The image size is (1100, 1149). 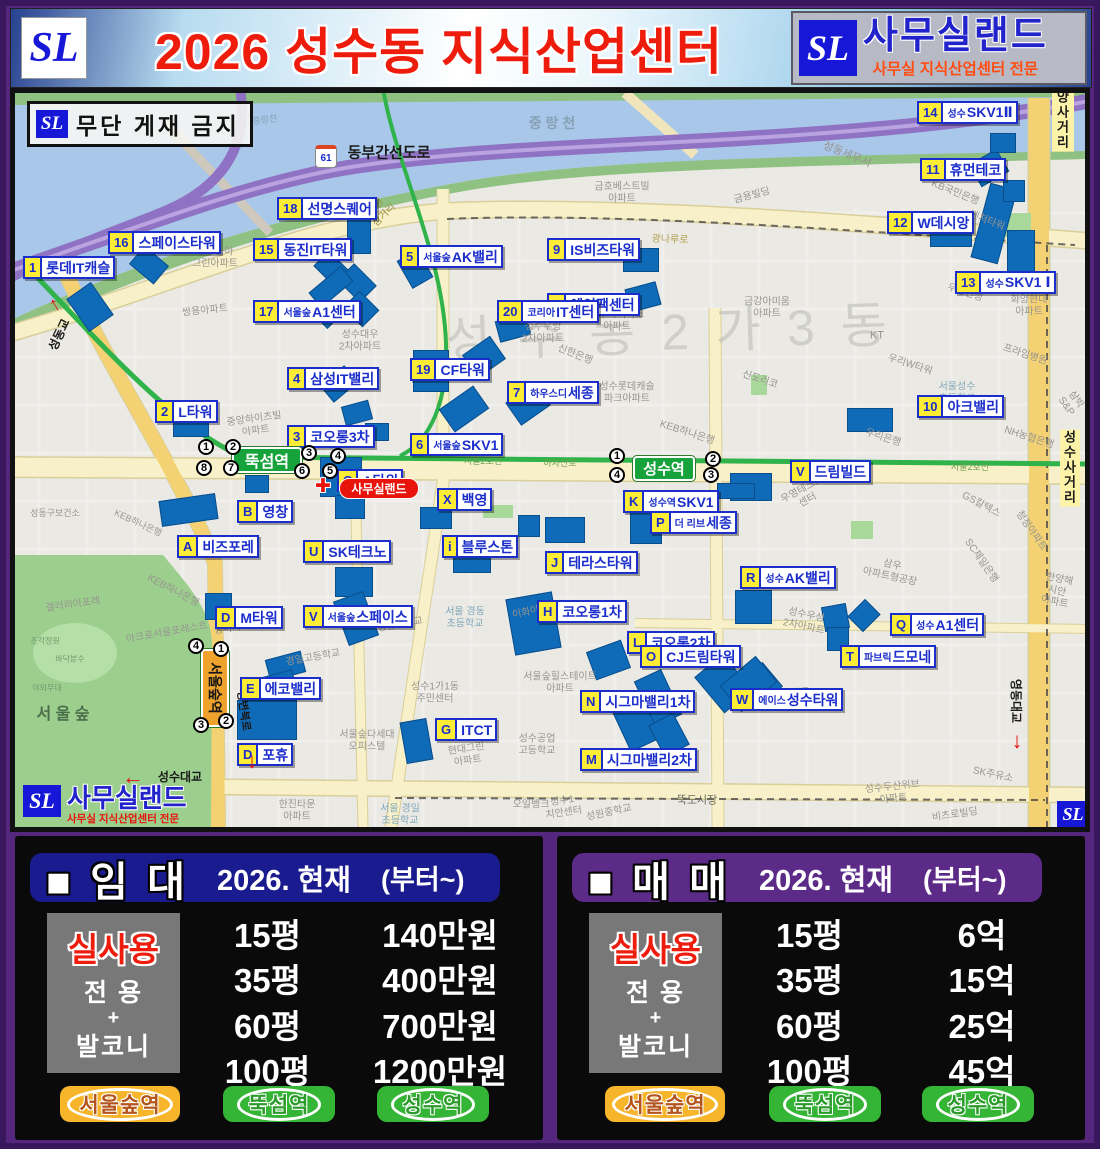 What do you see at coordinates (662, 503) in the screenshot?
I see `label-prefix: 성수역` at bounding box center [662, 503].